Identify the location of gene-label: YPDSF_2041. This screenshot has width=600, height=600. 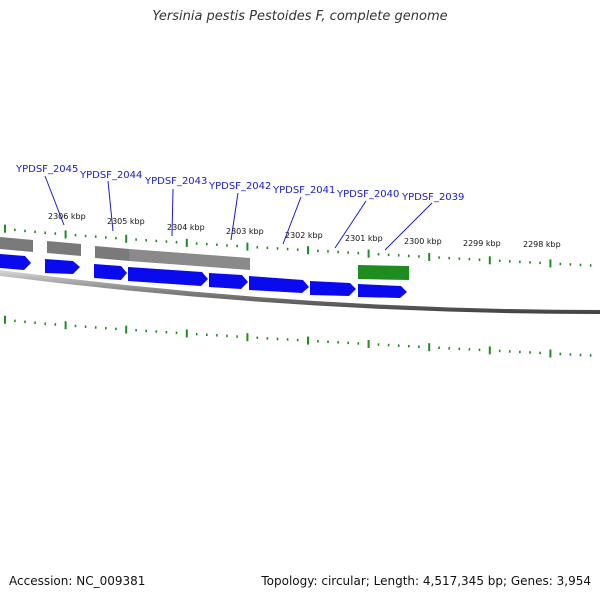
(303, 190).